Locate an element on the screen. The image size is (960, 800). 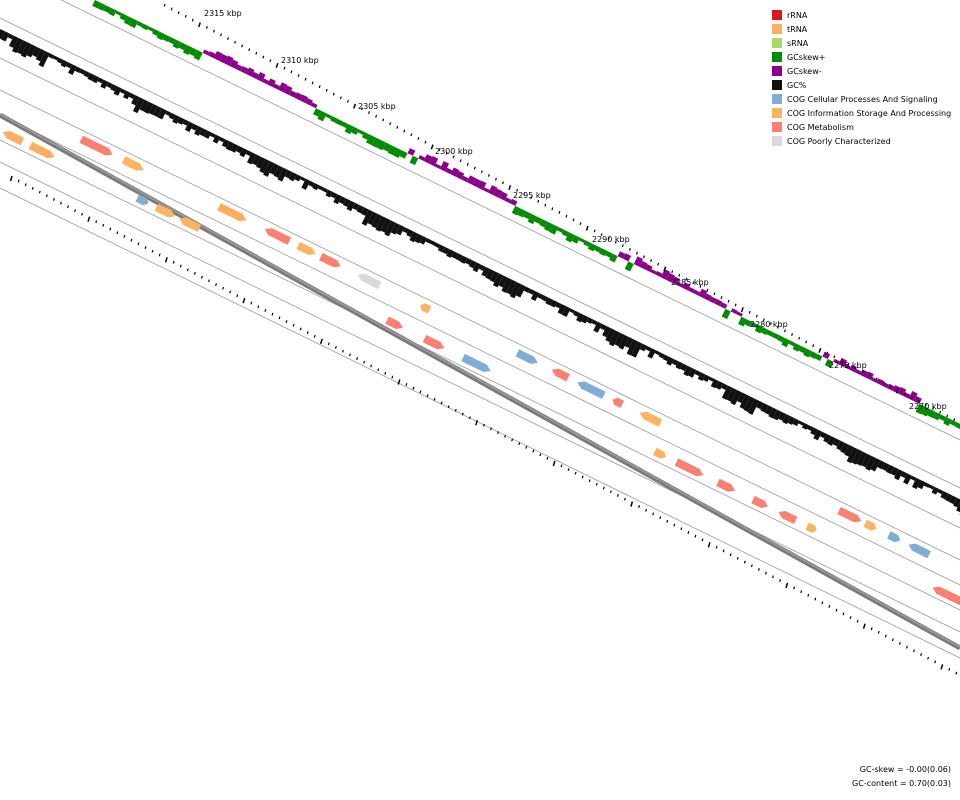
major-tick is located at coordinates (277, 65).